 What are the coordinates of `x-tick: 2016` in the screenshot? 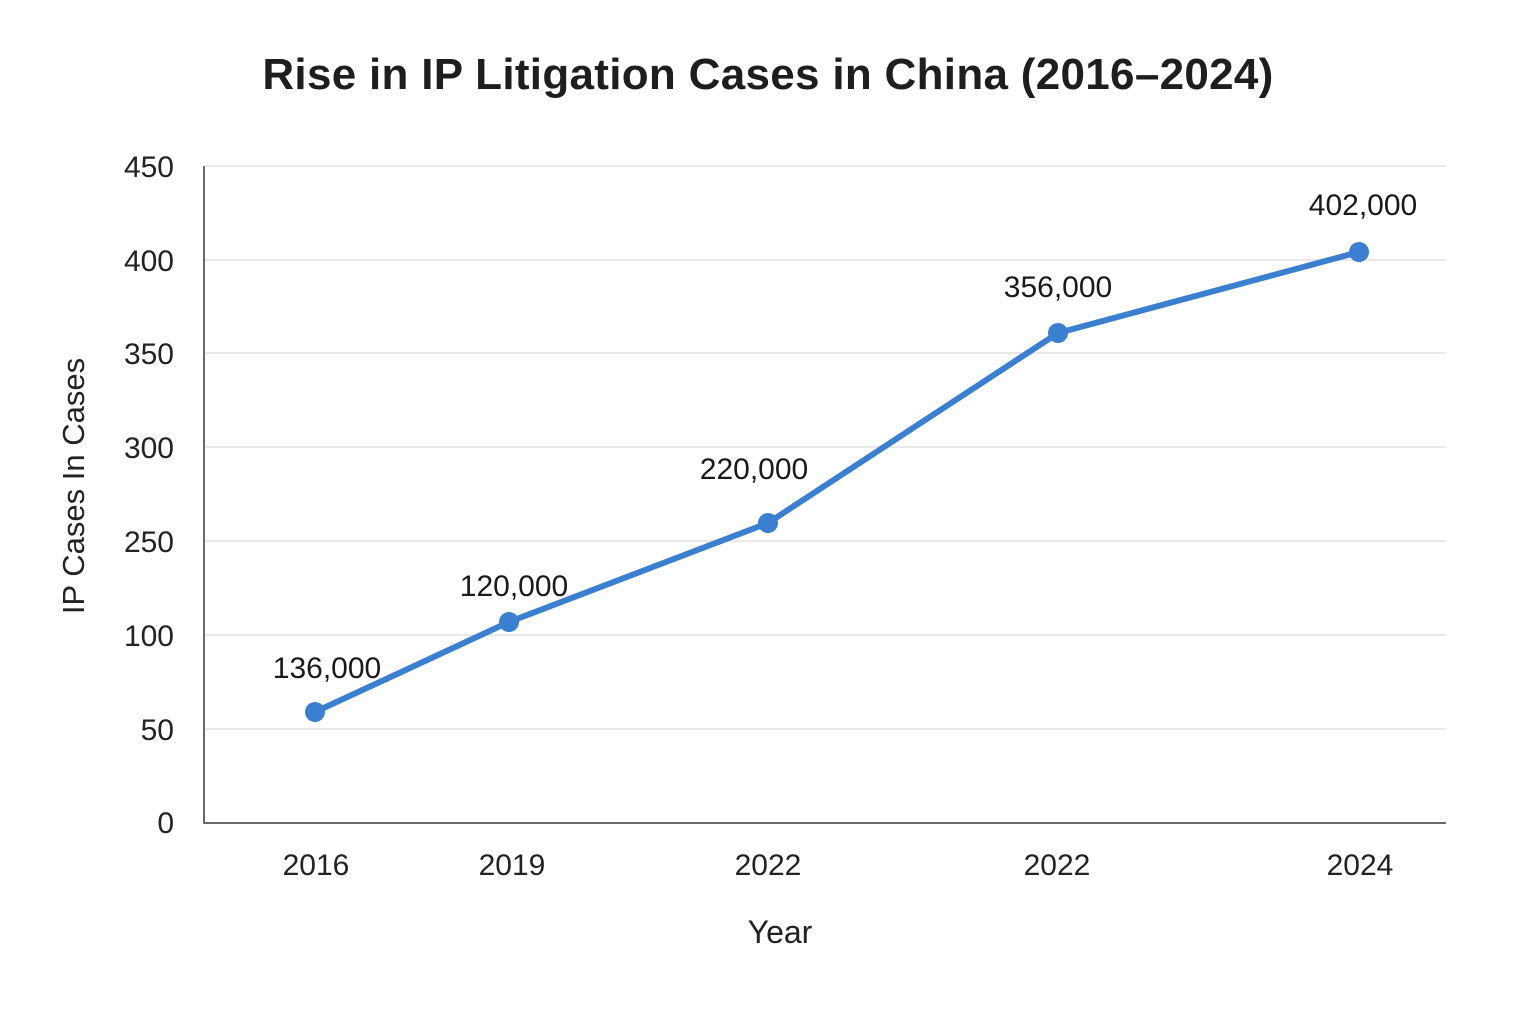 It's located at (316, 865).